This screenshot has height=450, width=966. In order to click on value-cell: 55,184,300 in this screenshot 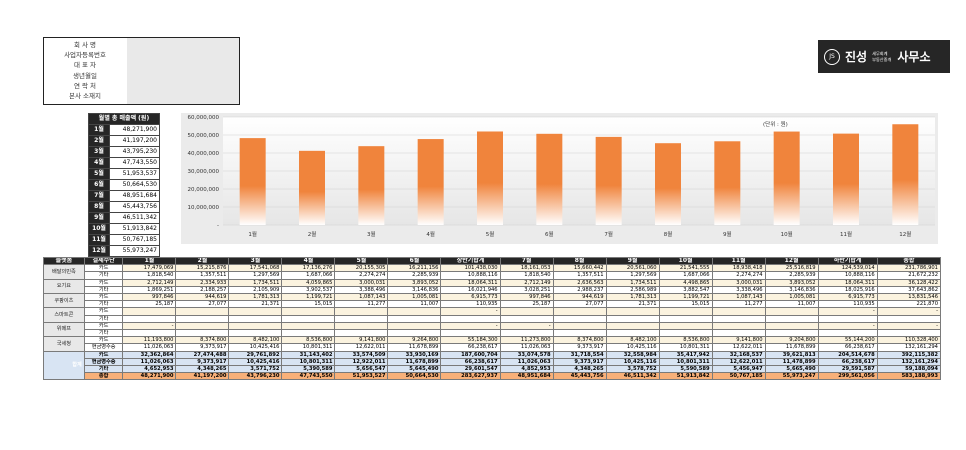, I will do `click(470, 340)`.